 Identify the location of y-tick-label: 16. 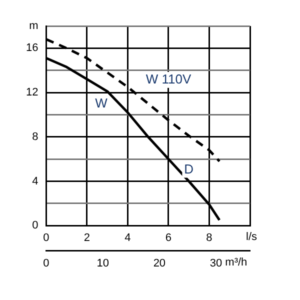
(32, 48).